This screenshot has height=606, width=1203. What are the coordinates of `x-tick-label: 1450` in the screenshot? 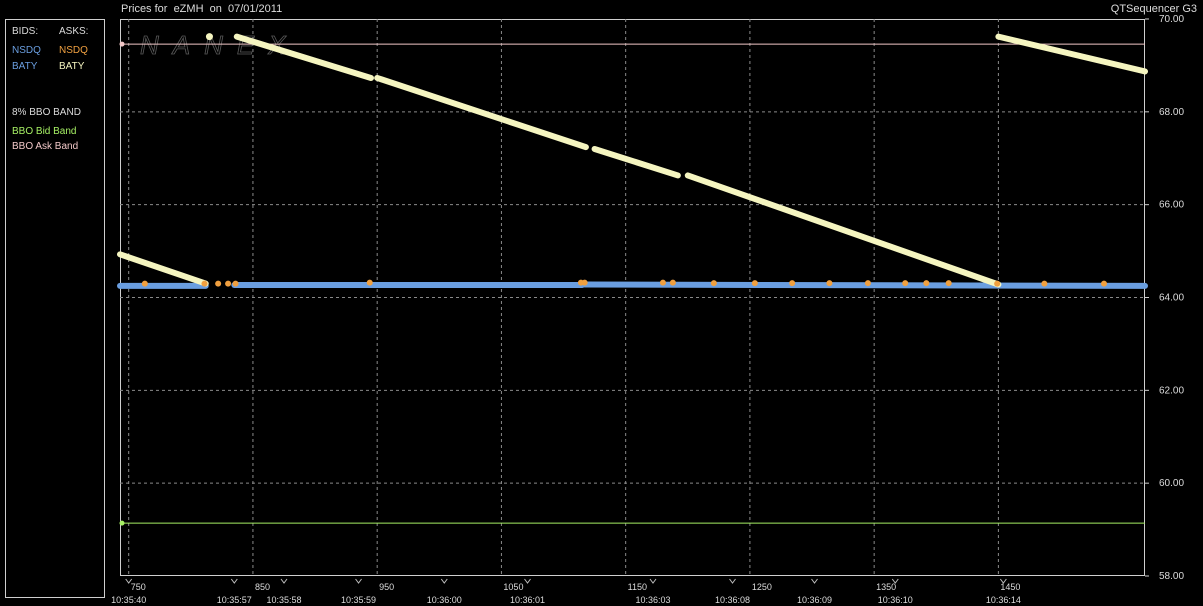 It's located at (1010, 587).